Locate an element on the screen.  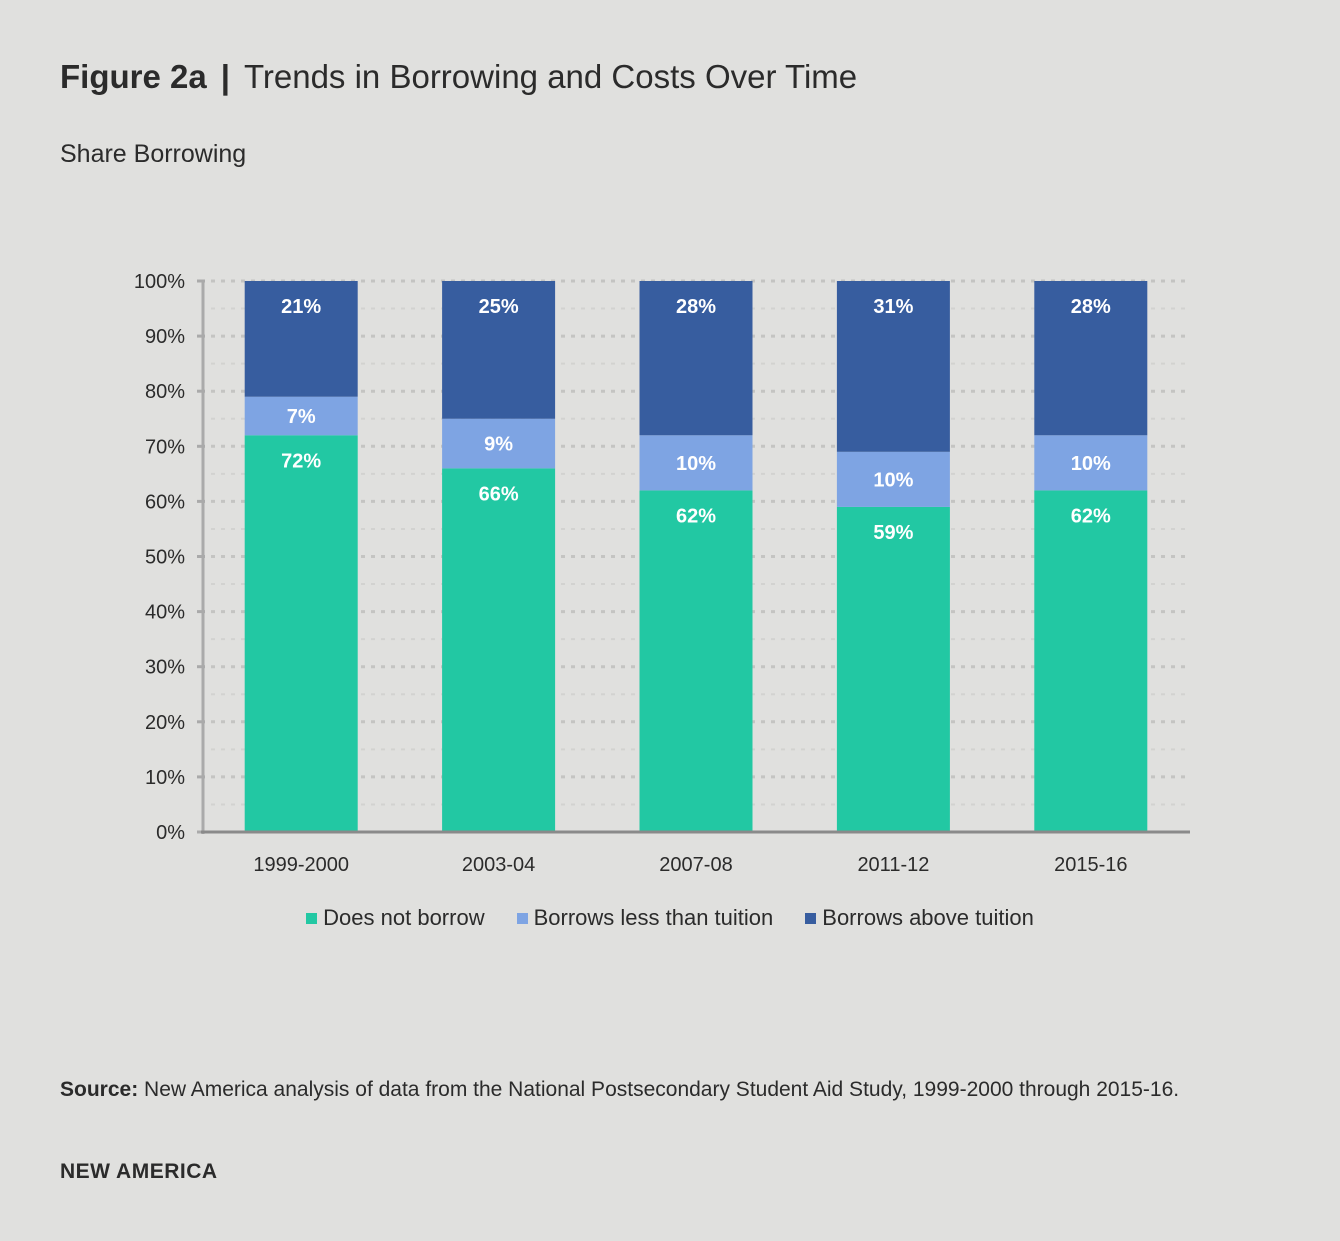
y-tick-label: 50% is located at coordinates (165, 558).